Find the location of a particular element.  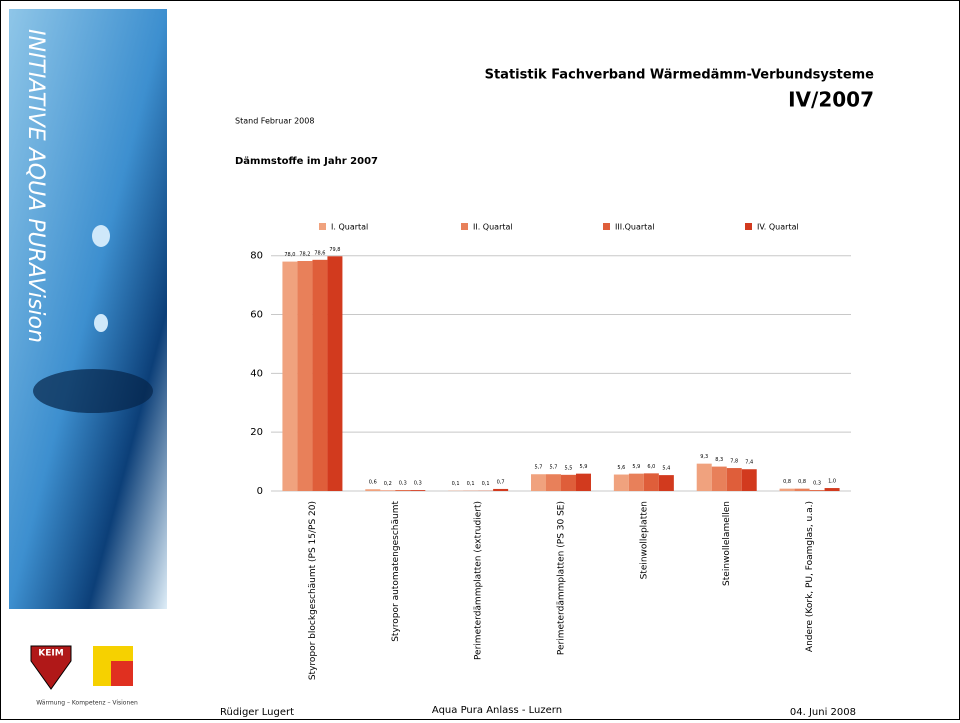

legend-label: III.Quartal is located at coordinates (634, 227).